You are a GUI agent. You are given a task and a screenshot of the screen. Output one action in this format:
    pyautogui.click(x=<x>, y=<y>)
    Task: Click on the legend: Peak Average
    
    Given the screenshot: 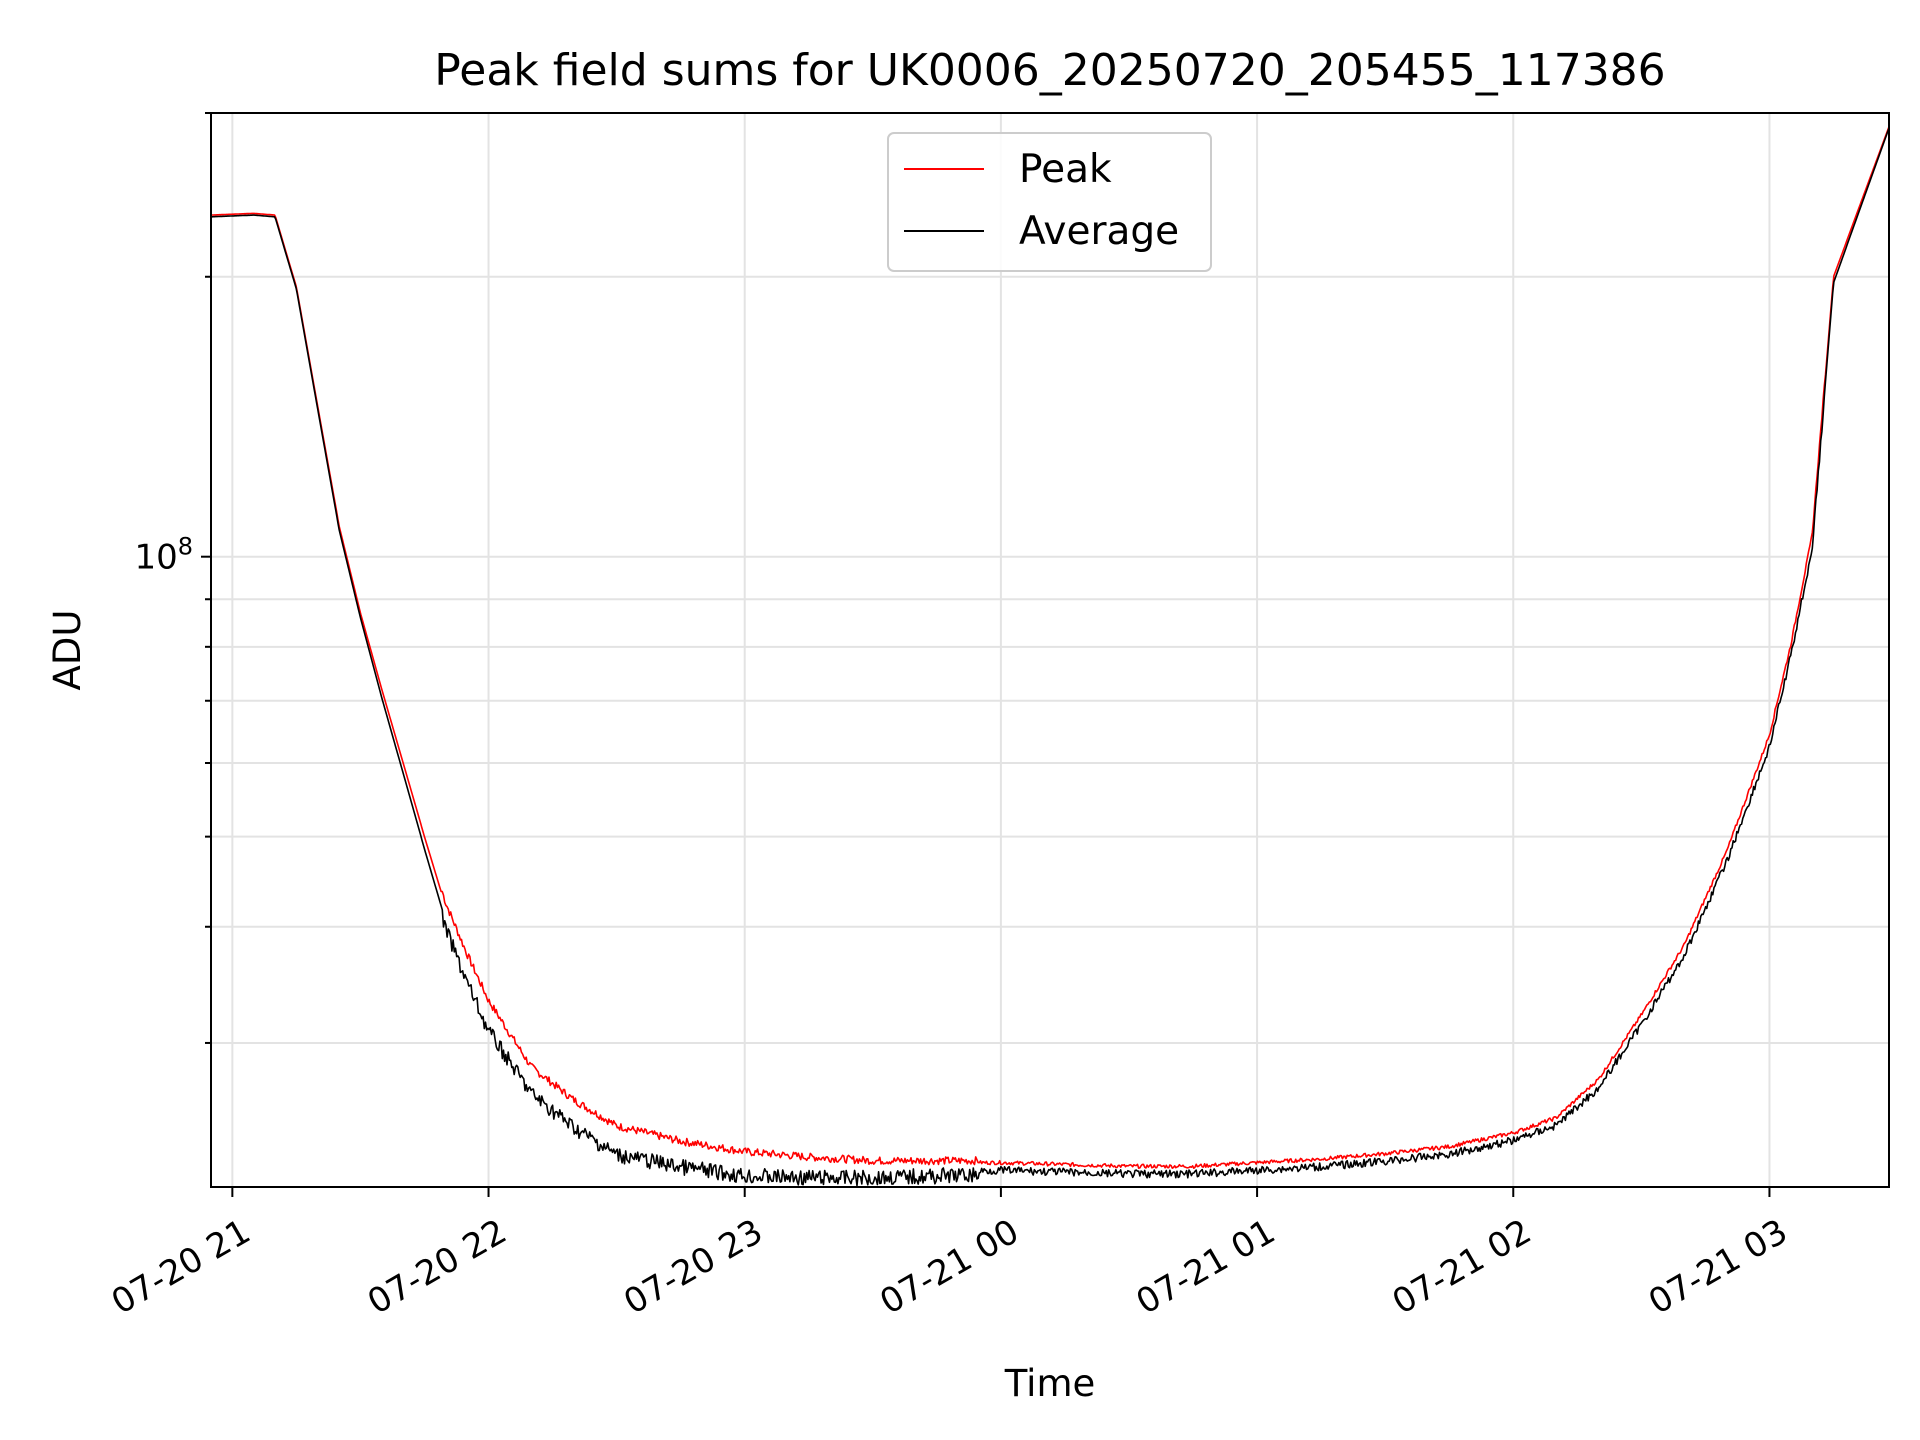 What is the action you would take?
    pyautogui.click(x=1049, y=202)
    